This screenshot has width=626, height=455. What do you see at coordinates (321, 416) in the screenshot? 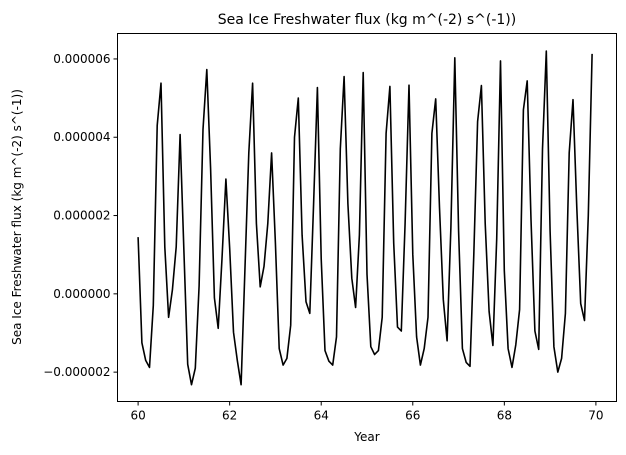
I see `x-tick-label: 64` at bounding box center [321, 416].